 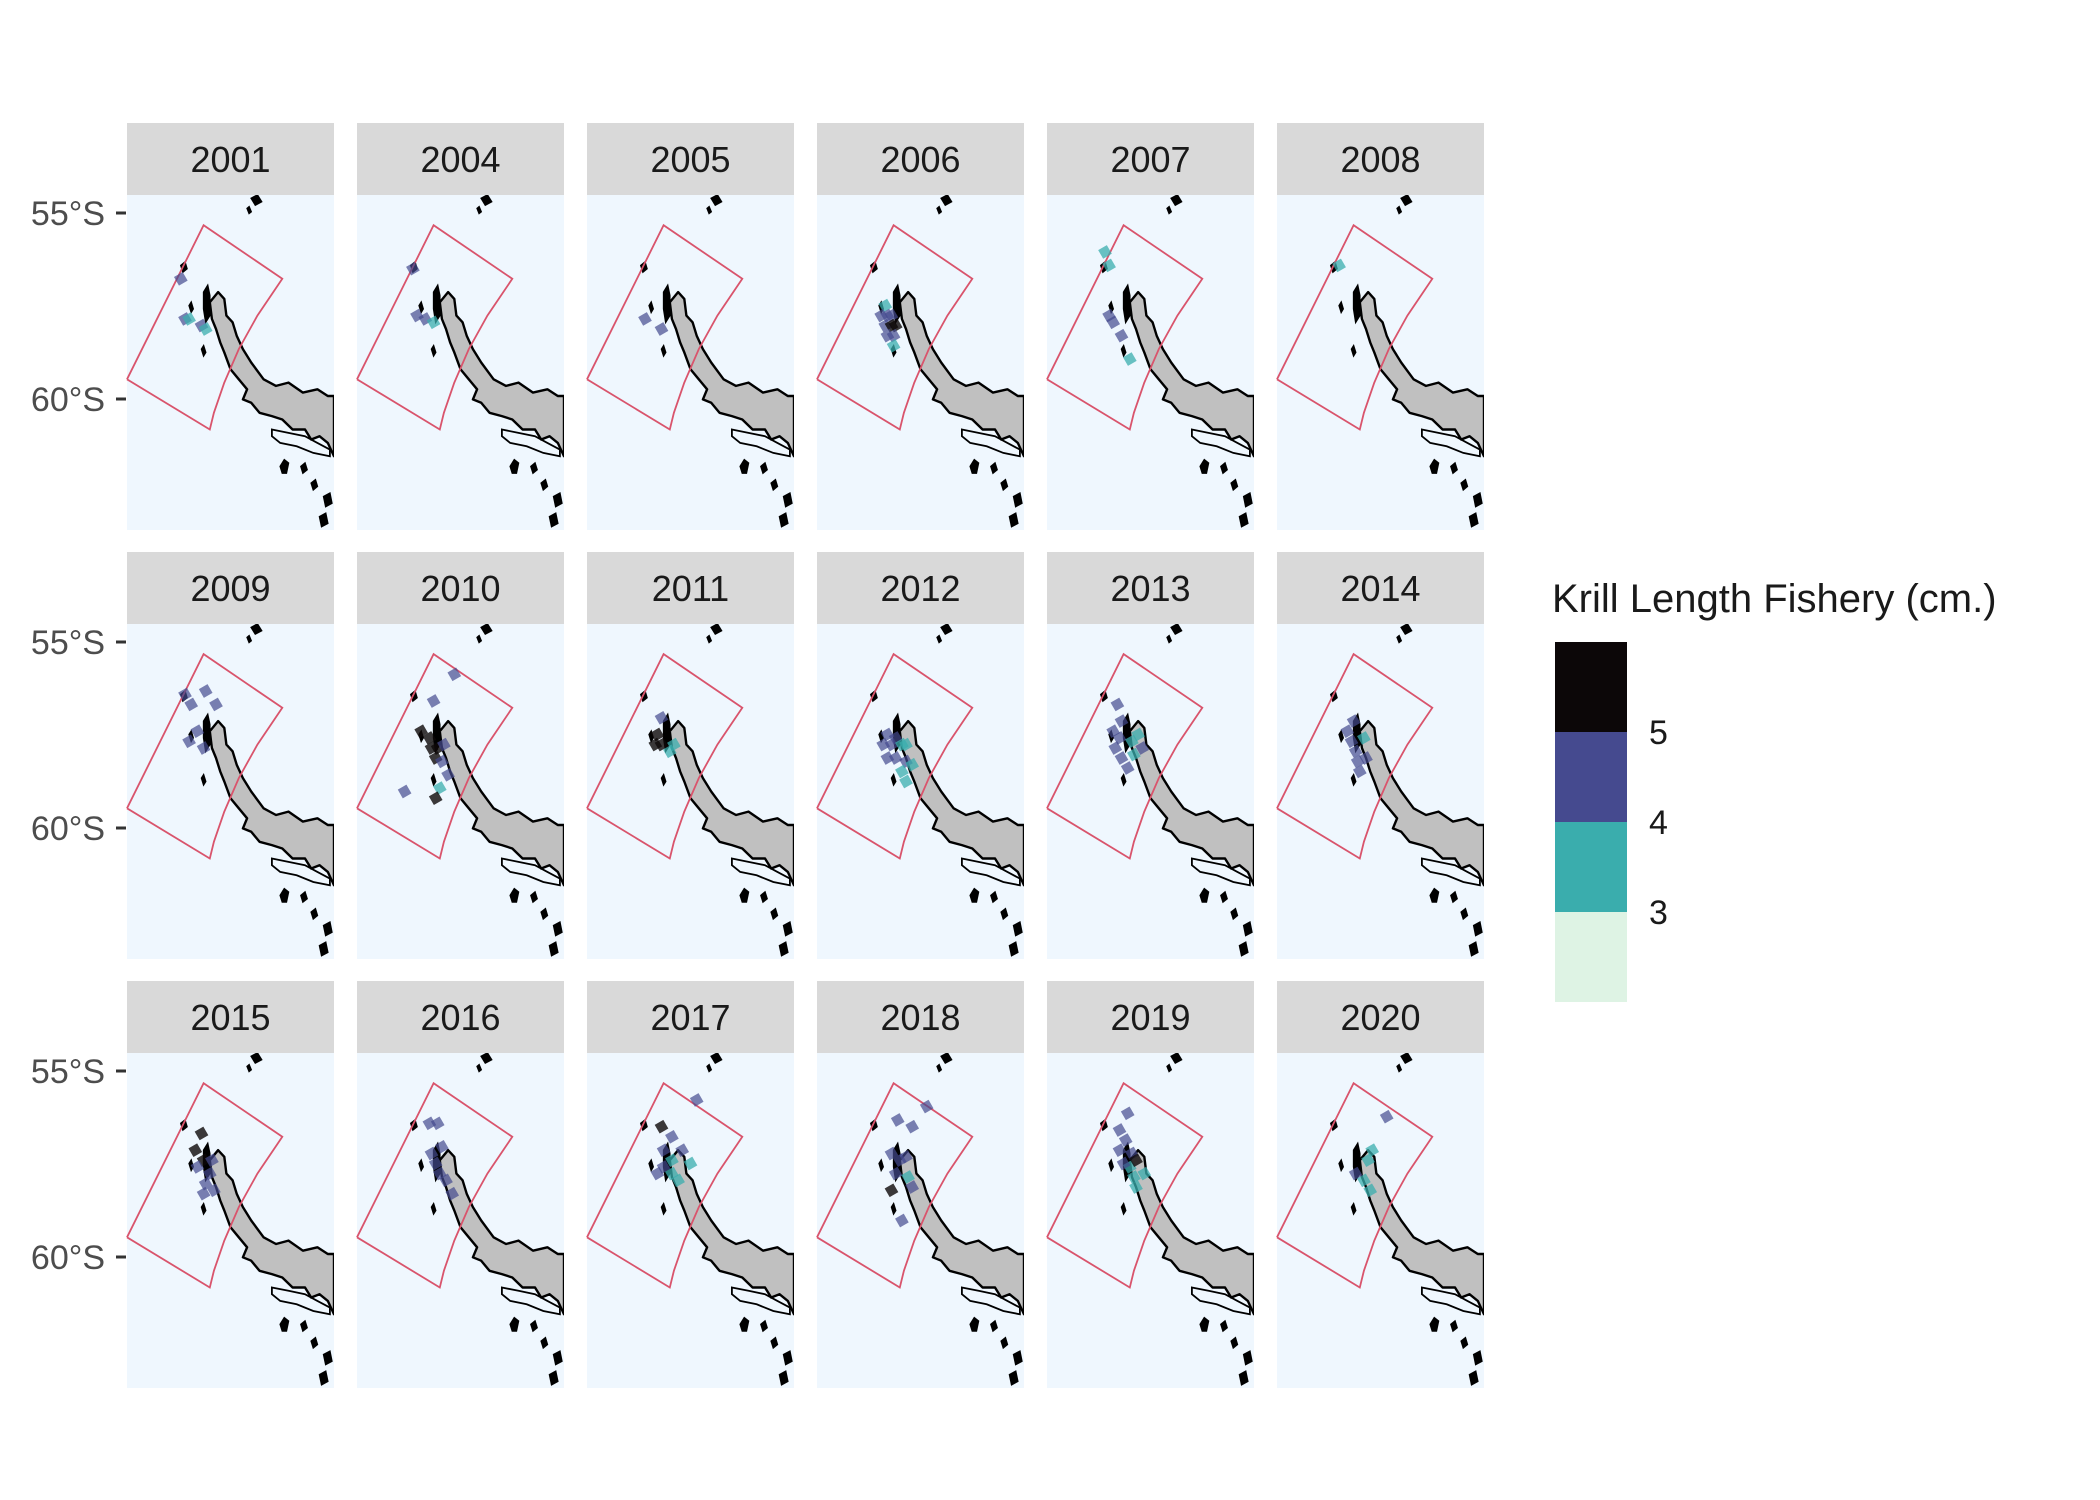 What do you see at coordinates (1591, 957) in the screenshot?
I see `legend-color-bin` at bounding box center [1591, 957].